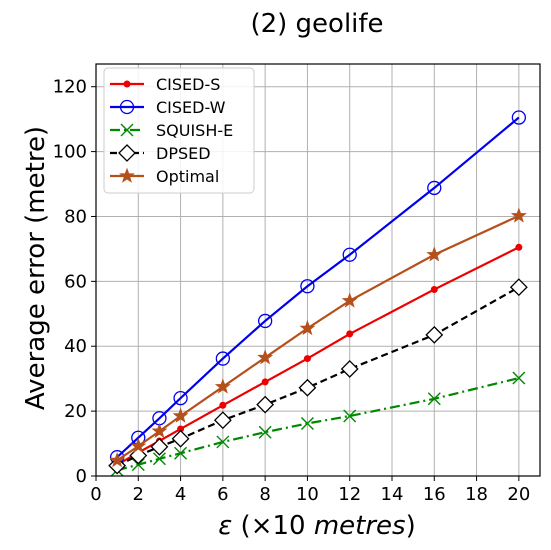  Describe the element at coordinates (360, 526) in the screenshot. I see `x-axis-title-unit: metres` at that location.